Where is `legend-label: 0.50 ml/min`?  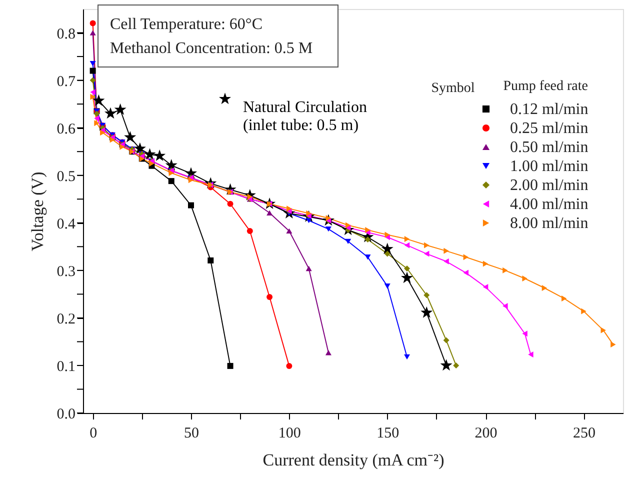 legend-label: 0.50 ml/min is located at coordinates (549, 147).